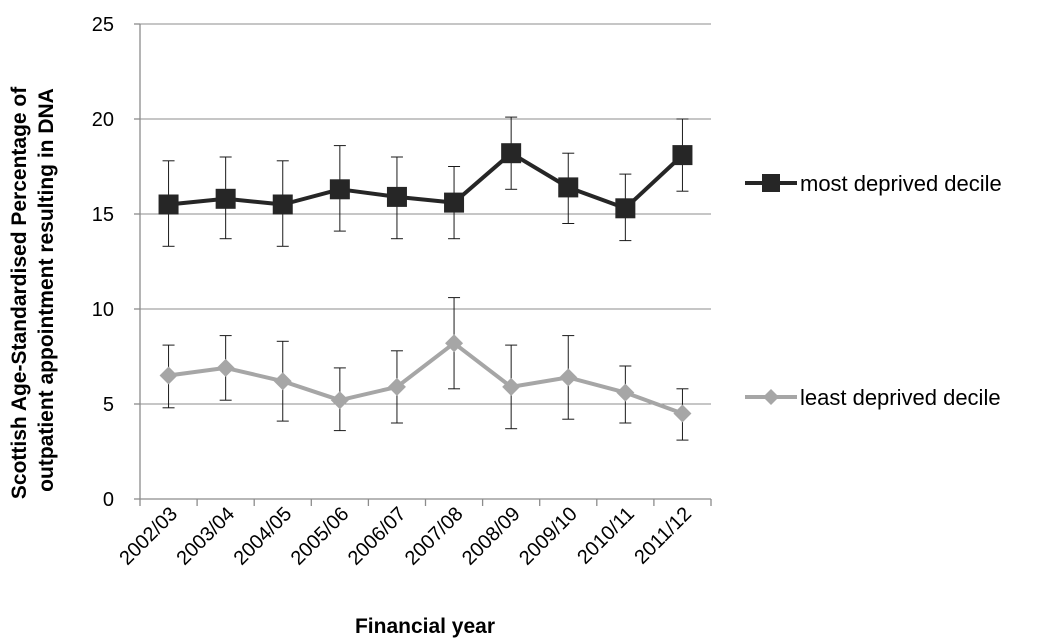 This screenshot has width=1048, height=640. I want to click on x-tick-label: 2011/12, so click(663, 536).